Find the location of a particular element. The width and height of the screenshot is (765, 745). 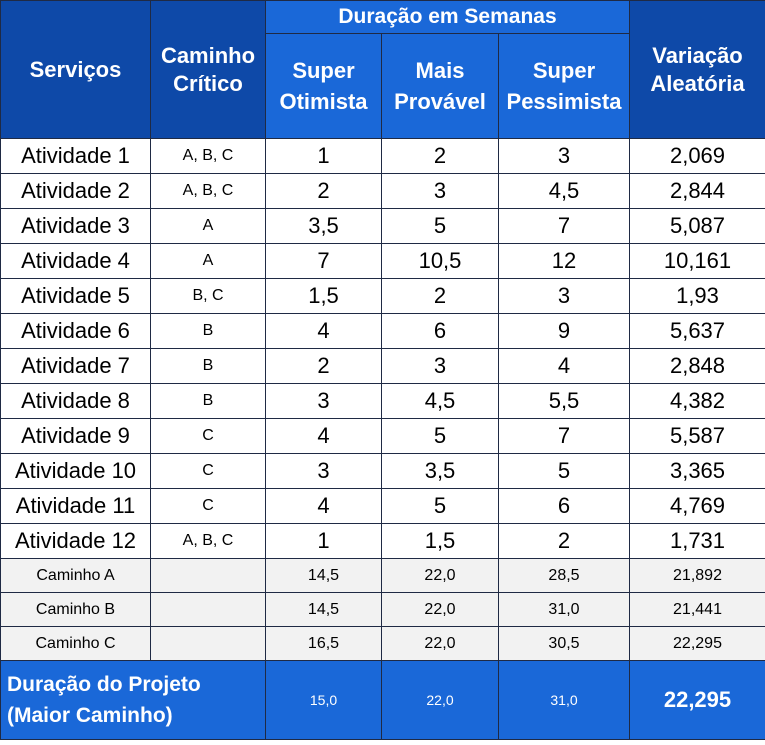

activity-row: Atividade 3 A 3,5 5 7 5,087 is located at coordinates (382, 226).